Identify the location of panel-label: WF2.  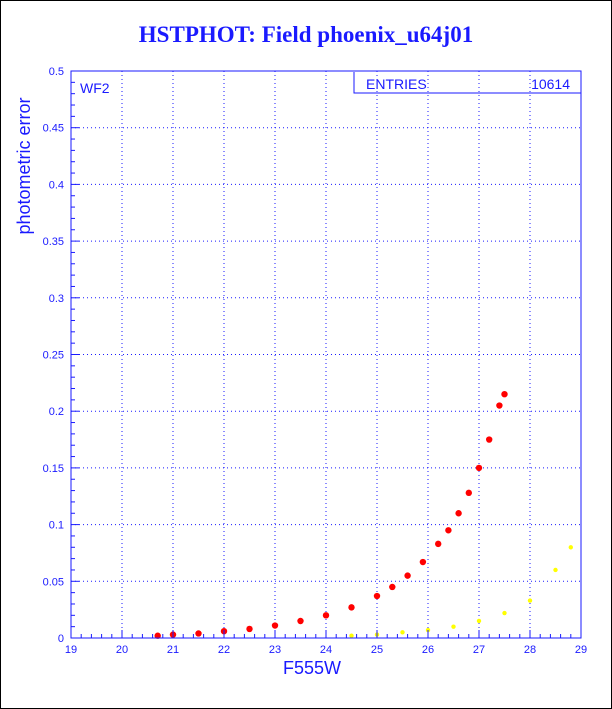
(95, 88).